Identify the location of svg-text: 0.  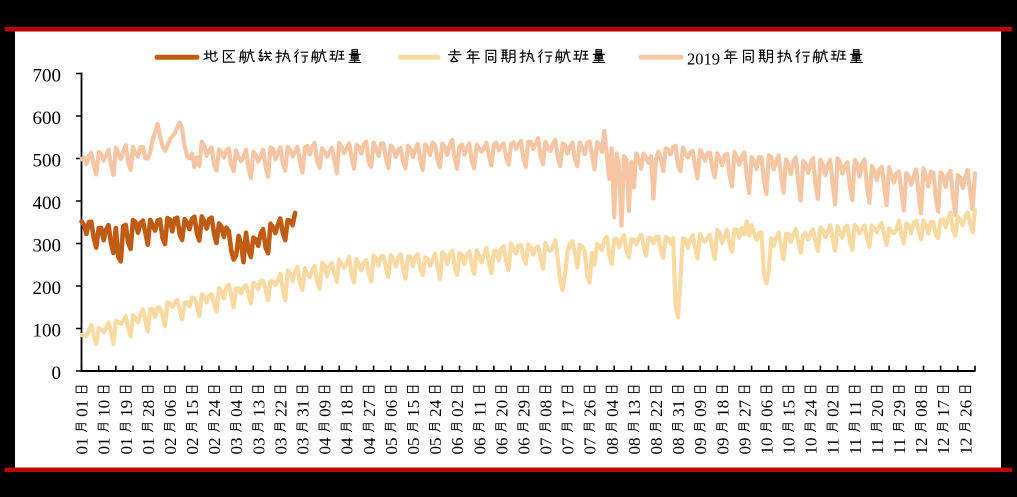
(57, 373).